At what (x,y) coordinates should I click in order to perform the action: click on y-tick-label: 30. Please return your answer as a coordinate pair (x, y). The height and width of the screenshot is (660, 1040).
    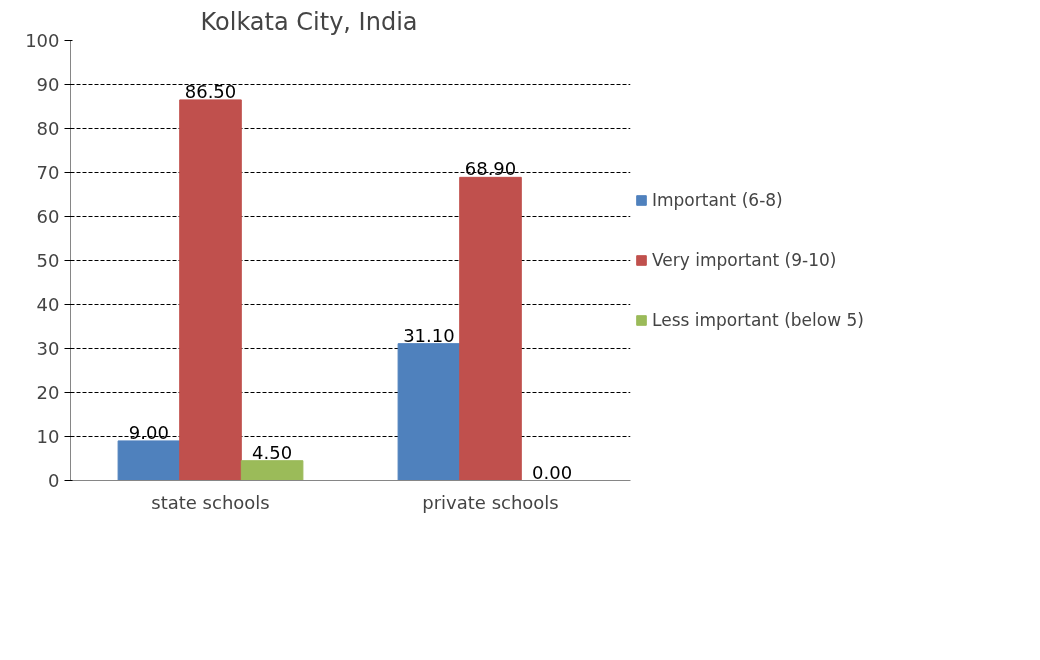
    Looking at the image, I should click on (48, 348).